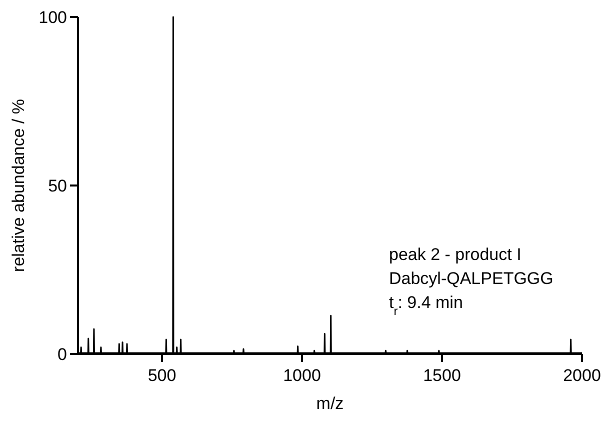 The width and height of the screenshot is (614, 424). What do you see at coordinates (471, 278) in the screenshot?
I see `annotation: Dabcyl-QALPETGGG` at bounding box center [471, 278].